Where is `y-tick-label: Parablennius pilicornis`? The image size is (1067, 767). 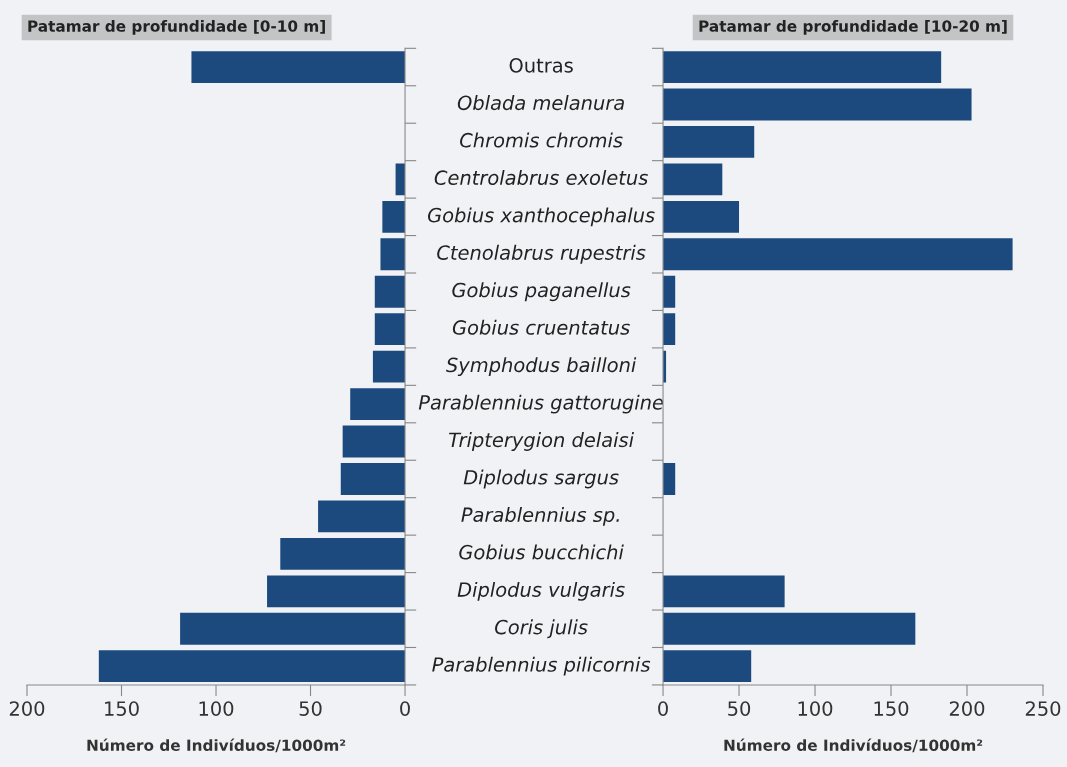
y-tick-label: Parablennius pilicornis is located at coordinates (541, 666).